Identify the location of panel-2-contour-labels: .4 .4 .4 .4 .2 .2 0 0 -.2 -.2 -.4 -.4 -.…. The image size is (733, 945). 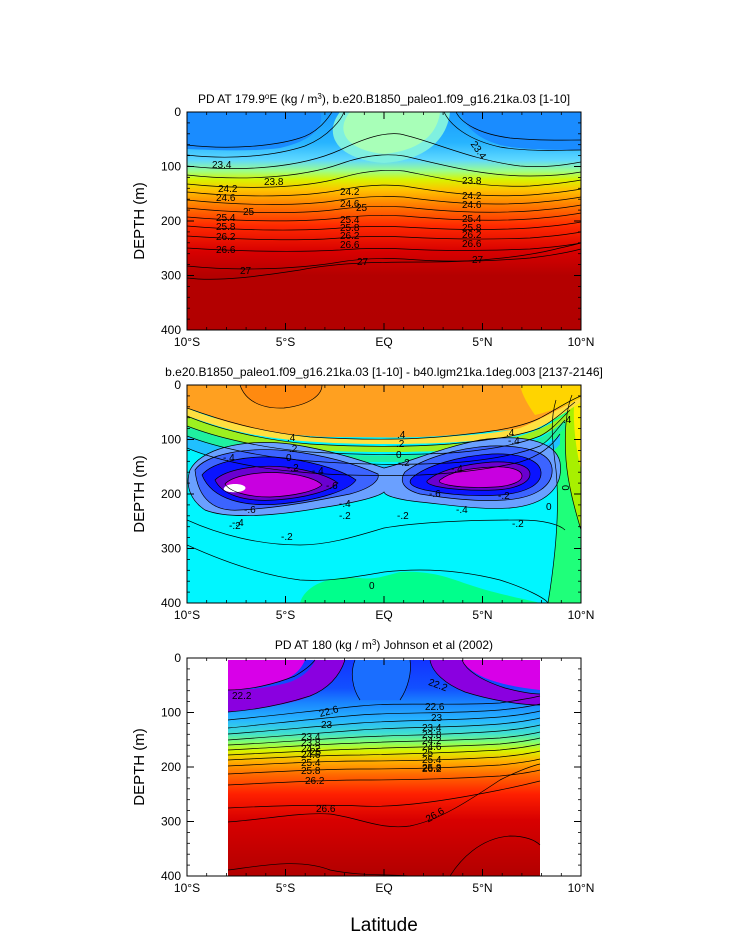
(397, 503).